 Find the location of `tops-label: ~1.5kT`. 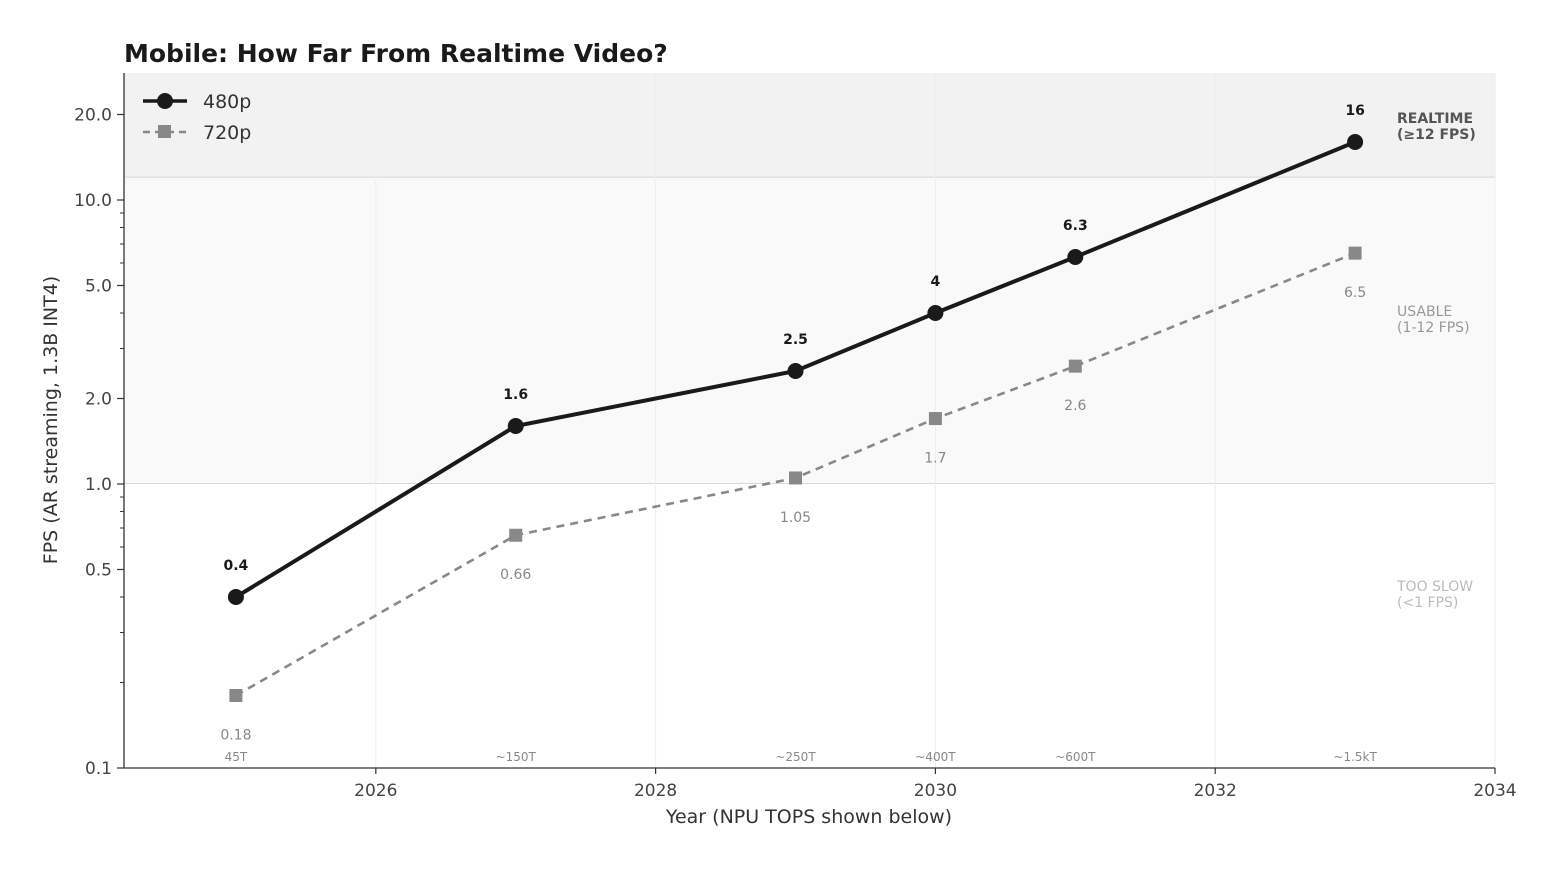

tops-label: ~1.5kT is located at coordinates (1355, 757).